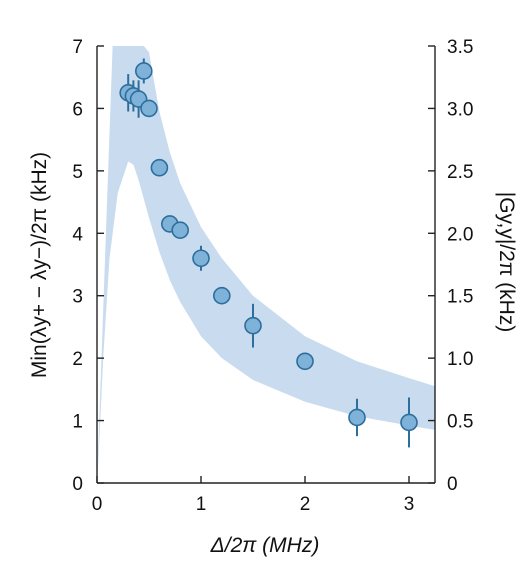  What do you see at coordinates (460, 422) in the screenshot?
I see `y-right-tick-label: 0.5` at bounding box center [460, 422].